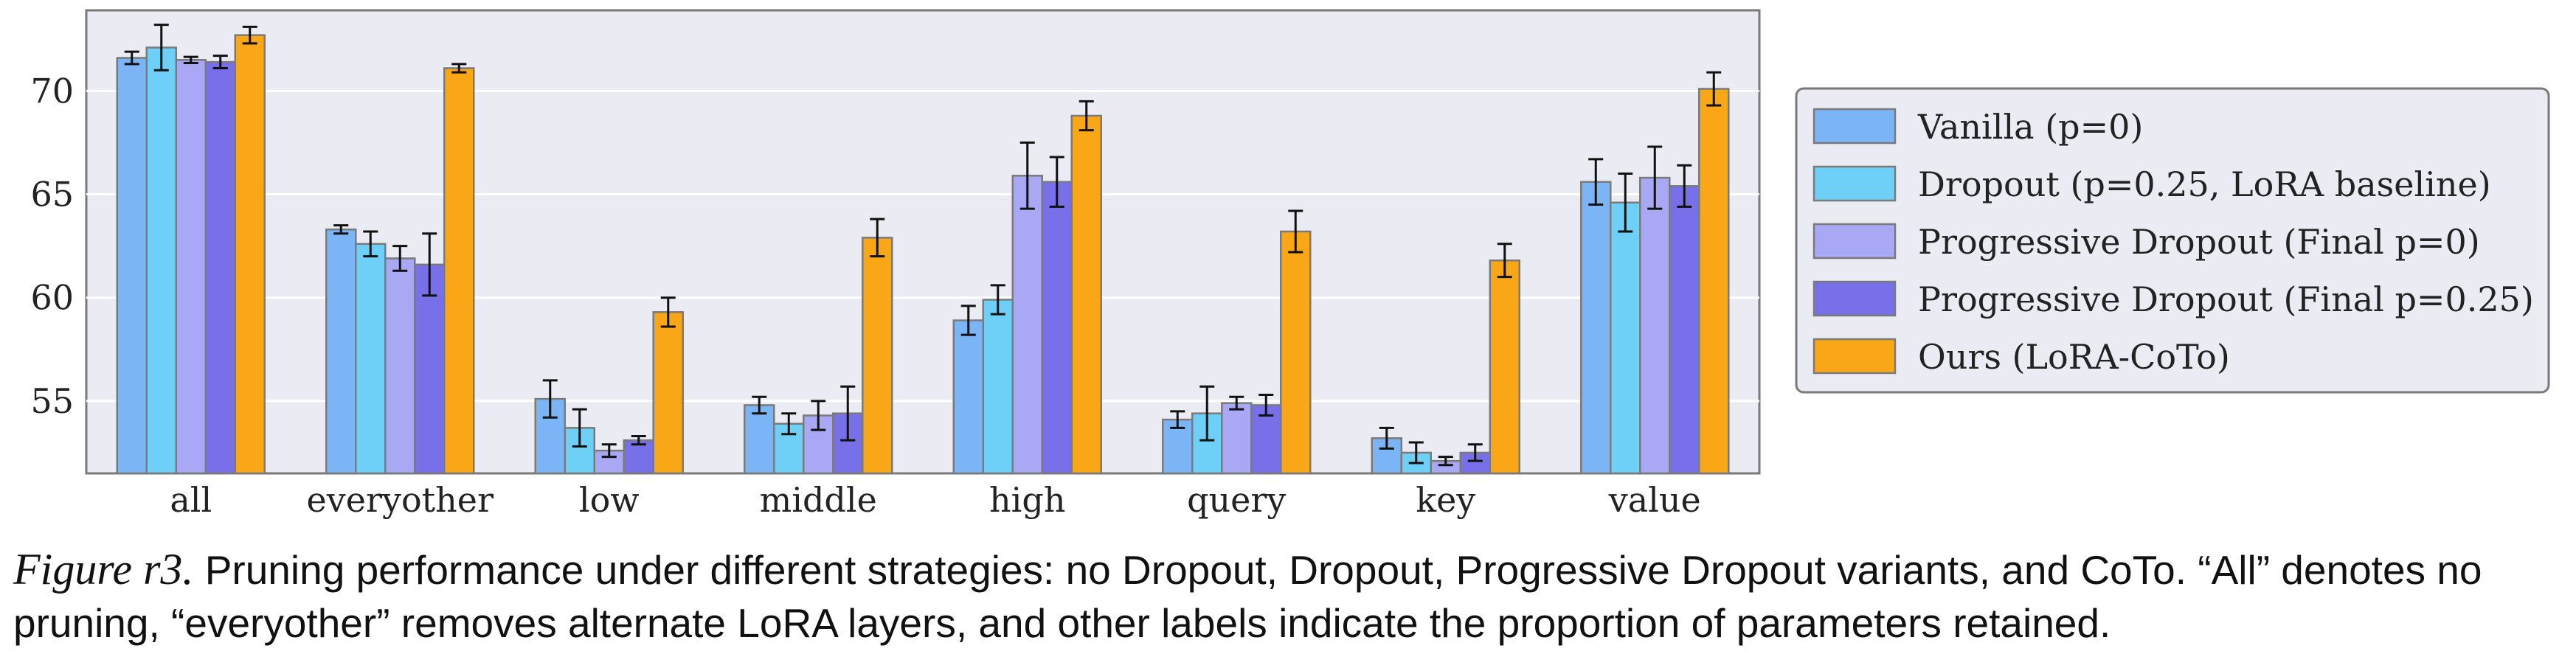 The image size is (2576, 668). Describe the element at coordinates (1655, 500) in the screenshot. I see `x-tick-label: value` at that location.